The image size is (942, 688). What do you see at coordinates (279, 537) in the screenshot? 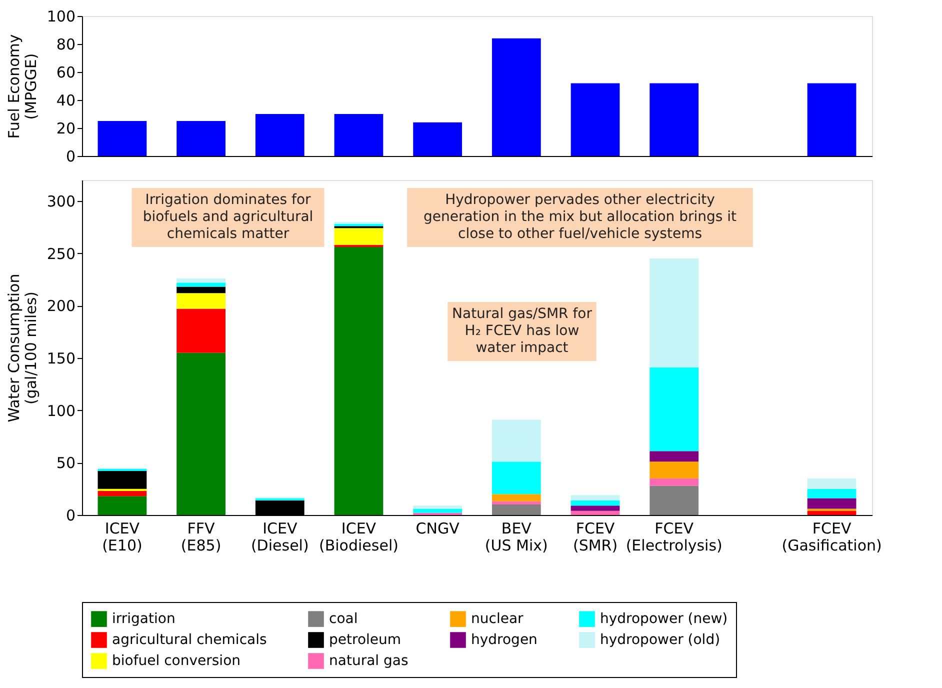
I see `x-tick-label: ICEV (Diesel)` at bounding box center [279, 537].